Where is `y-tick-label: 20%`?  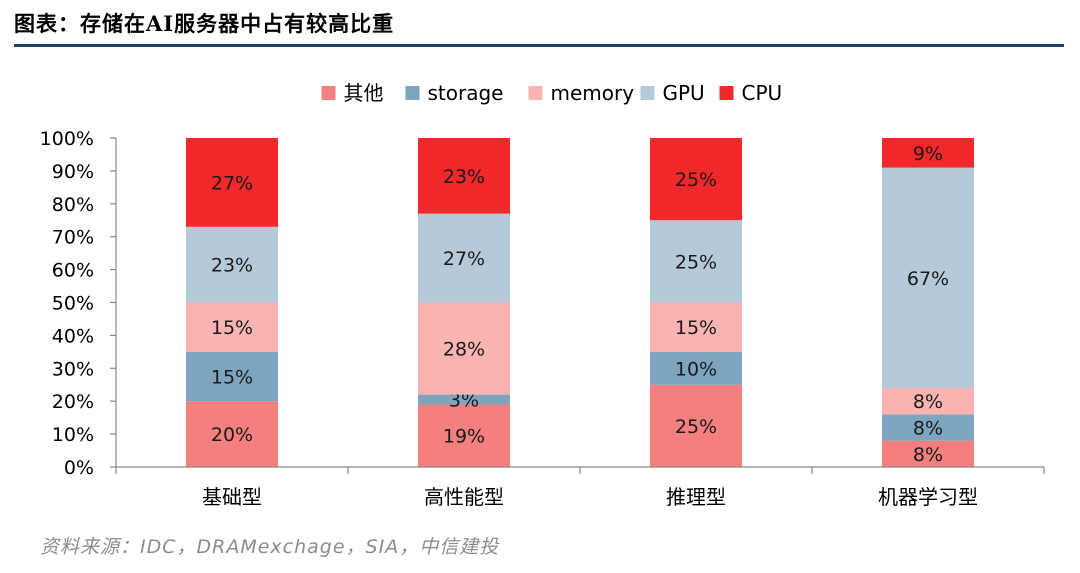
y-tick-label: 20% is located at coordinates (73, 402).